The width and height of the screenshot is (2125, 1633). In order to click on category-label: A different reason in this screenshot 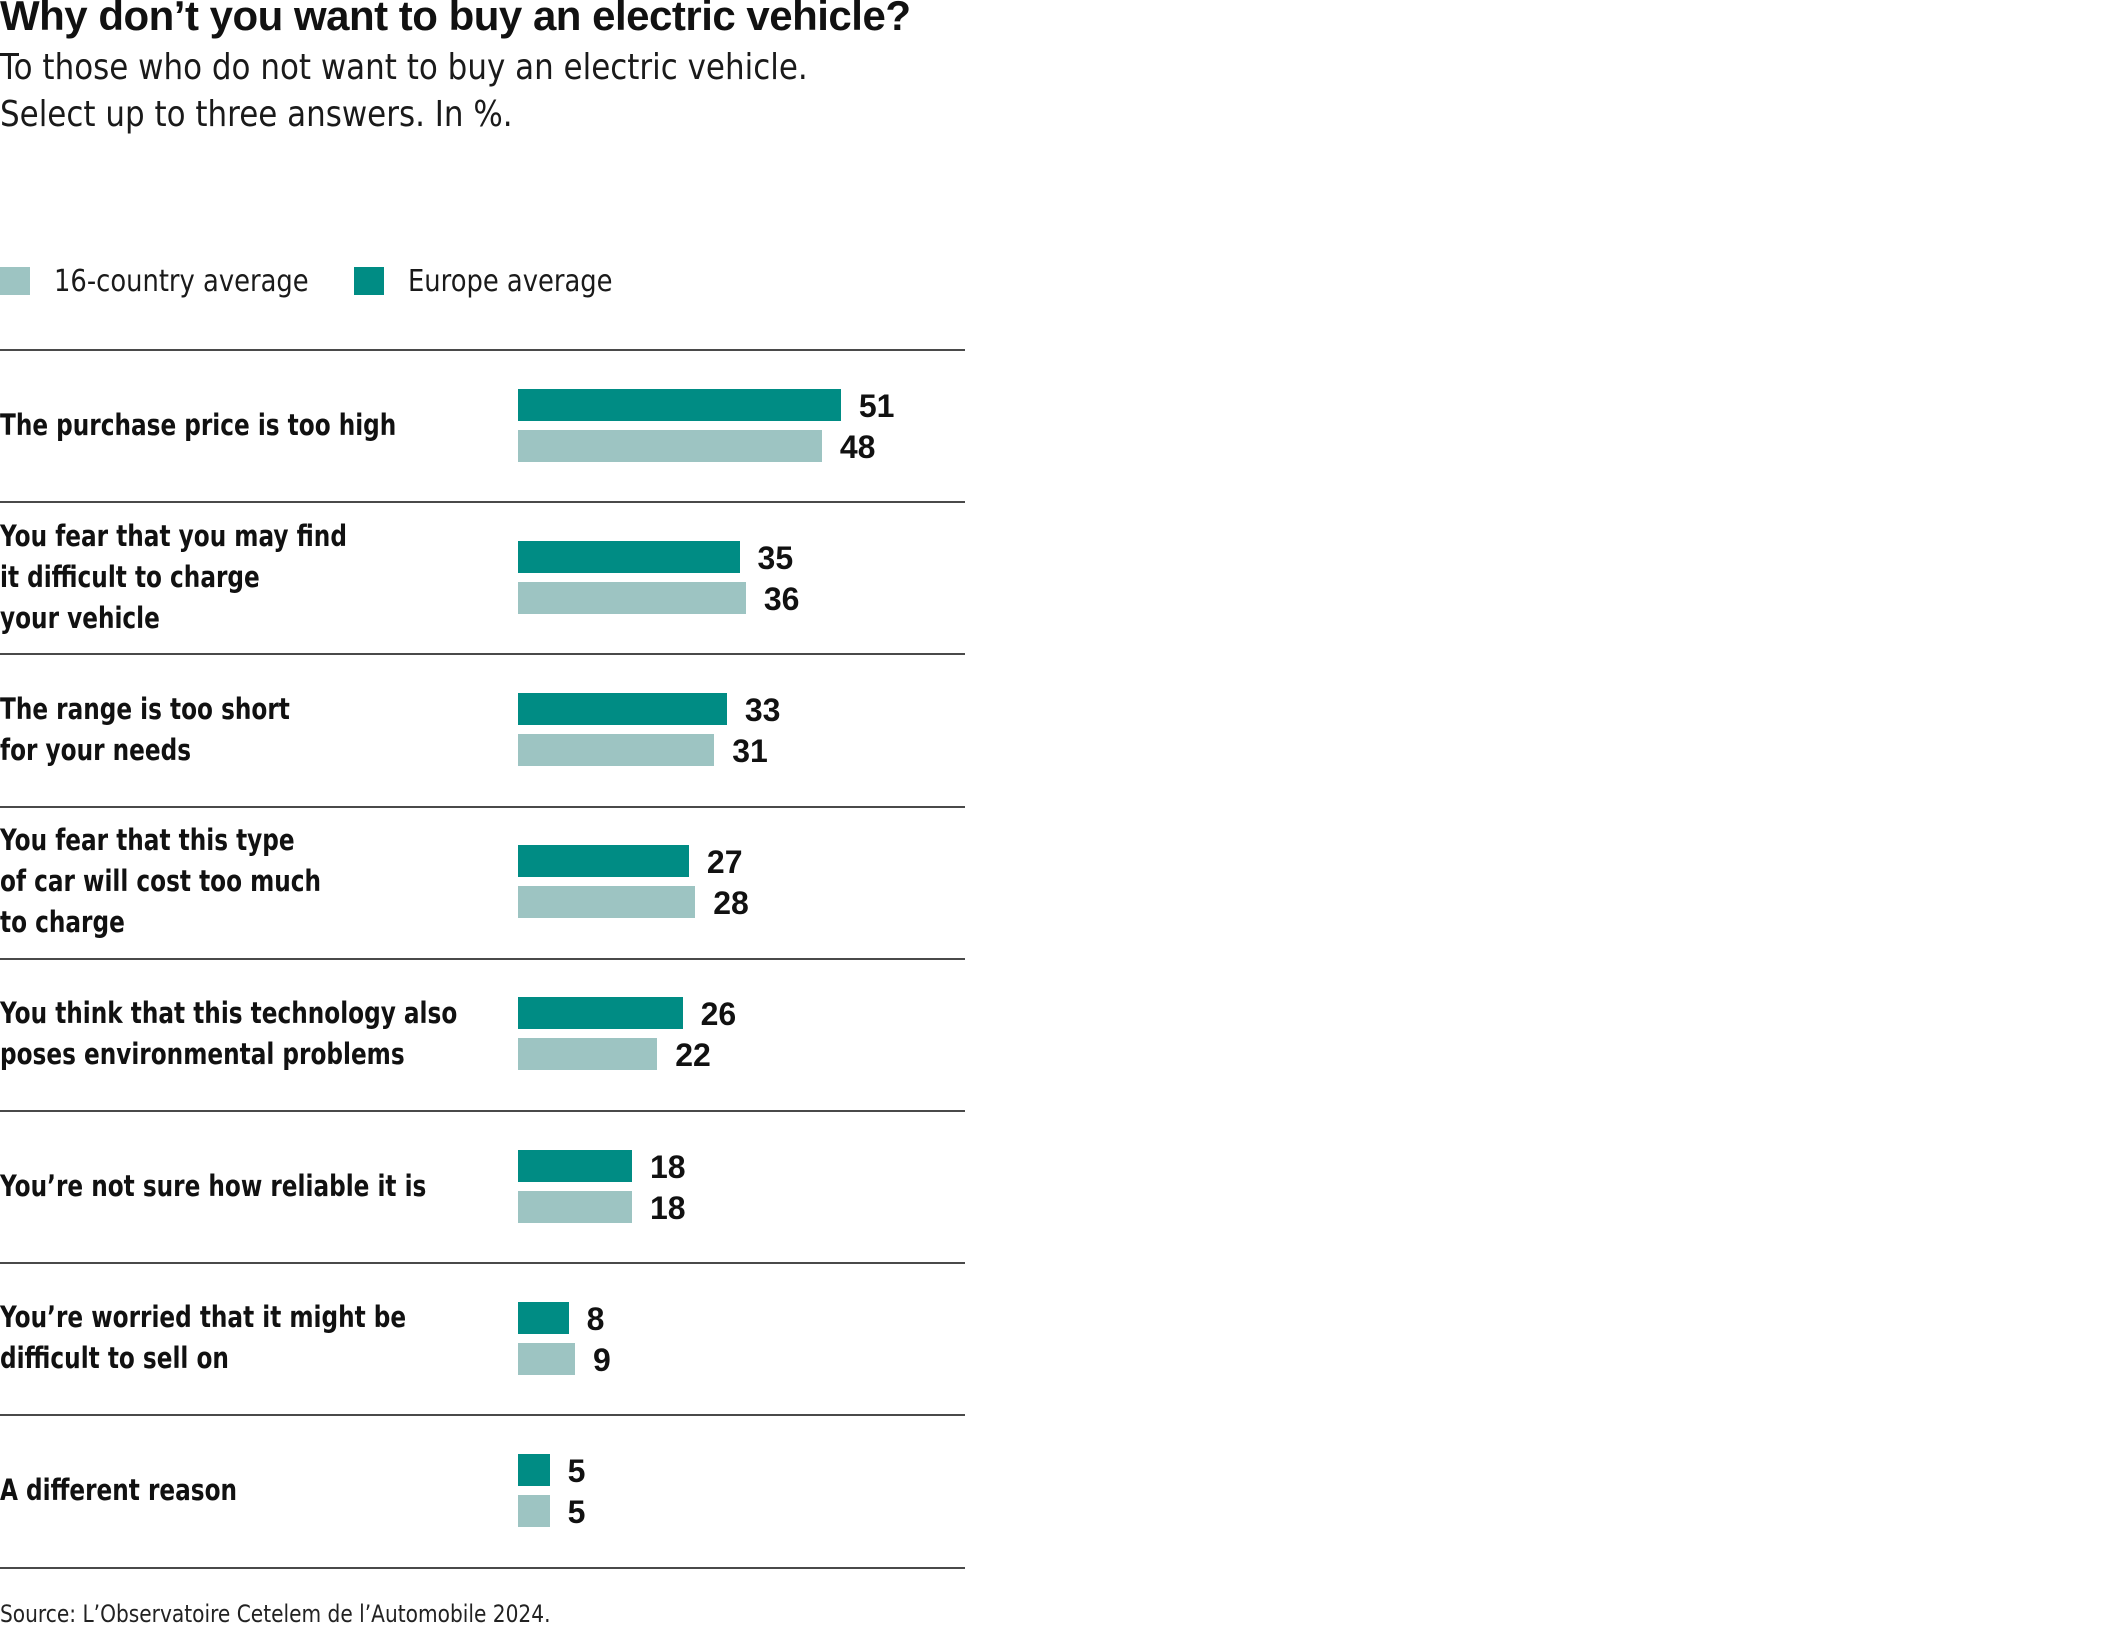, I will do `click(118, 1490)`.